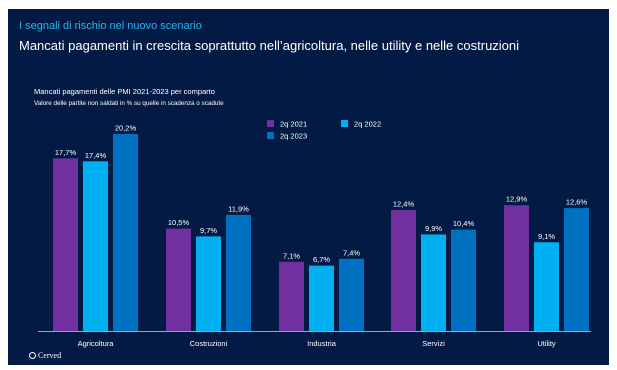 The width and height of the screenshot is (617, 370). Describe the element at coordinates (322, 343) in the screenshot. I see `category-tick-label: Industria` at that location.